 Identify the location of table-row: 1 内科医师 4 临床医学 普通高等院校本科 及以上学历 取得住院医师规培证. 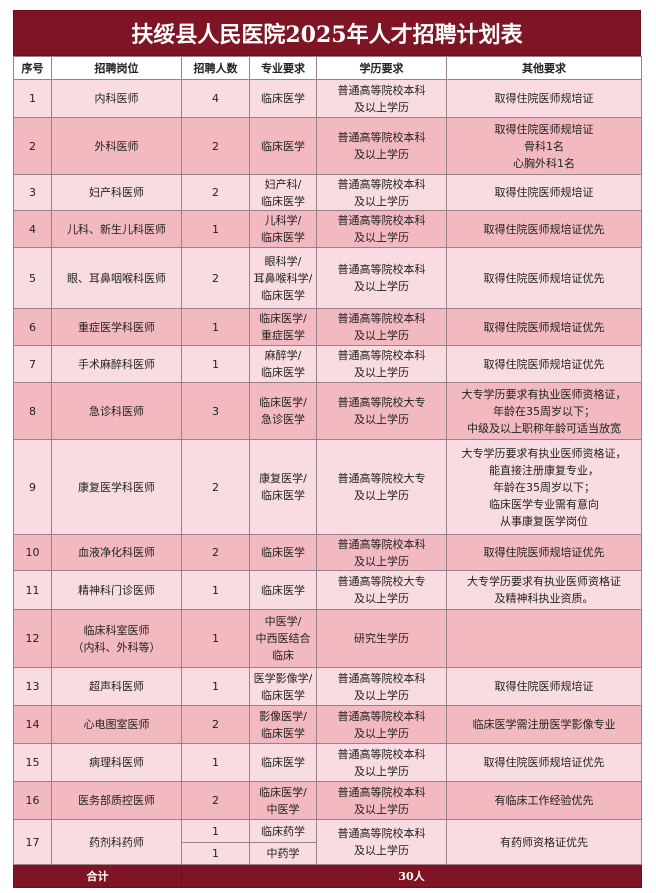
(327, 98).